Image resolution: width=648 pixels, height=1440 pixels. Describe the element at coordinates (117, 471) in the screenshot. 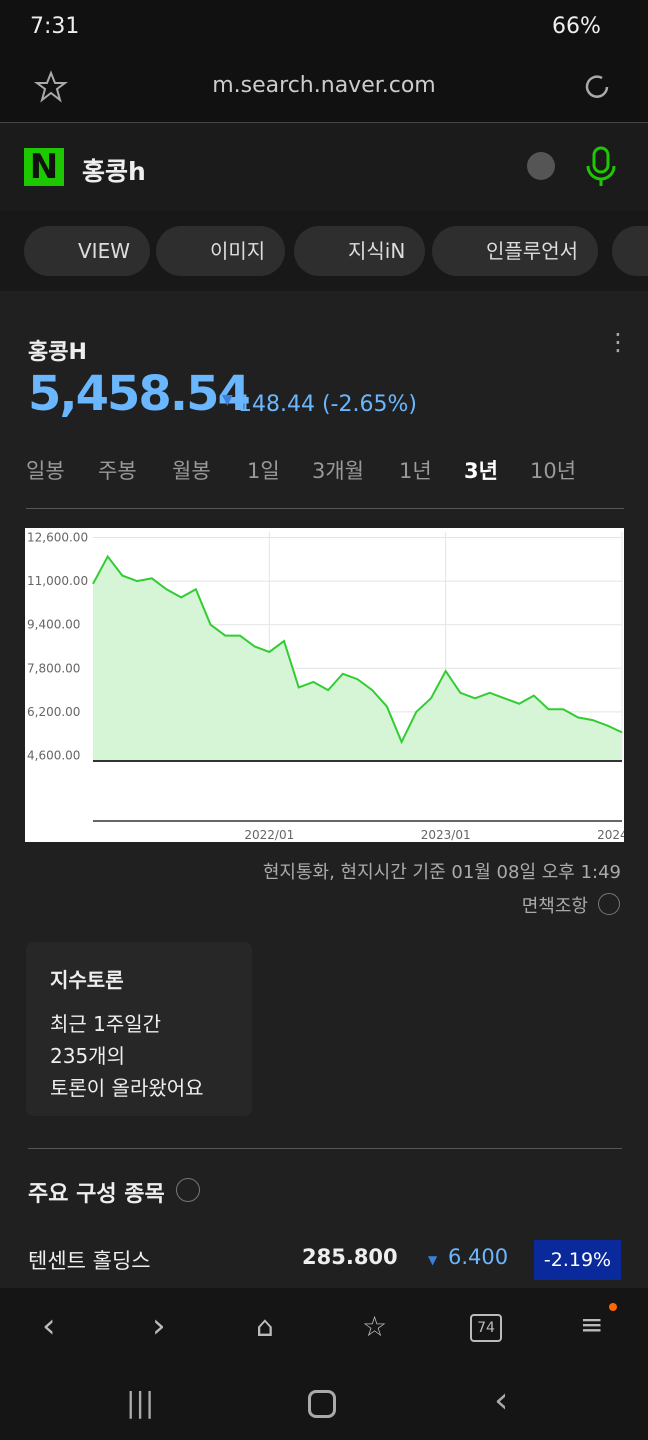

I see `period-tab: 주봉` at that location.